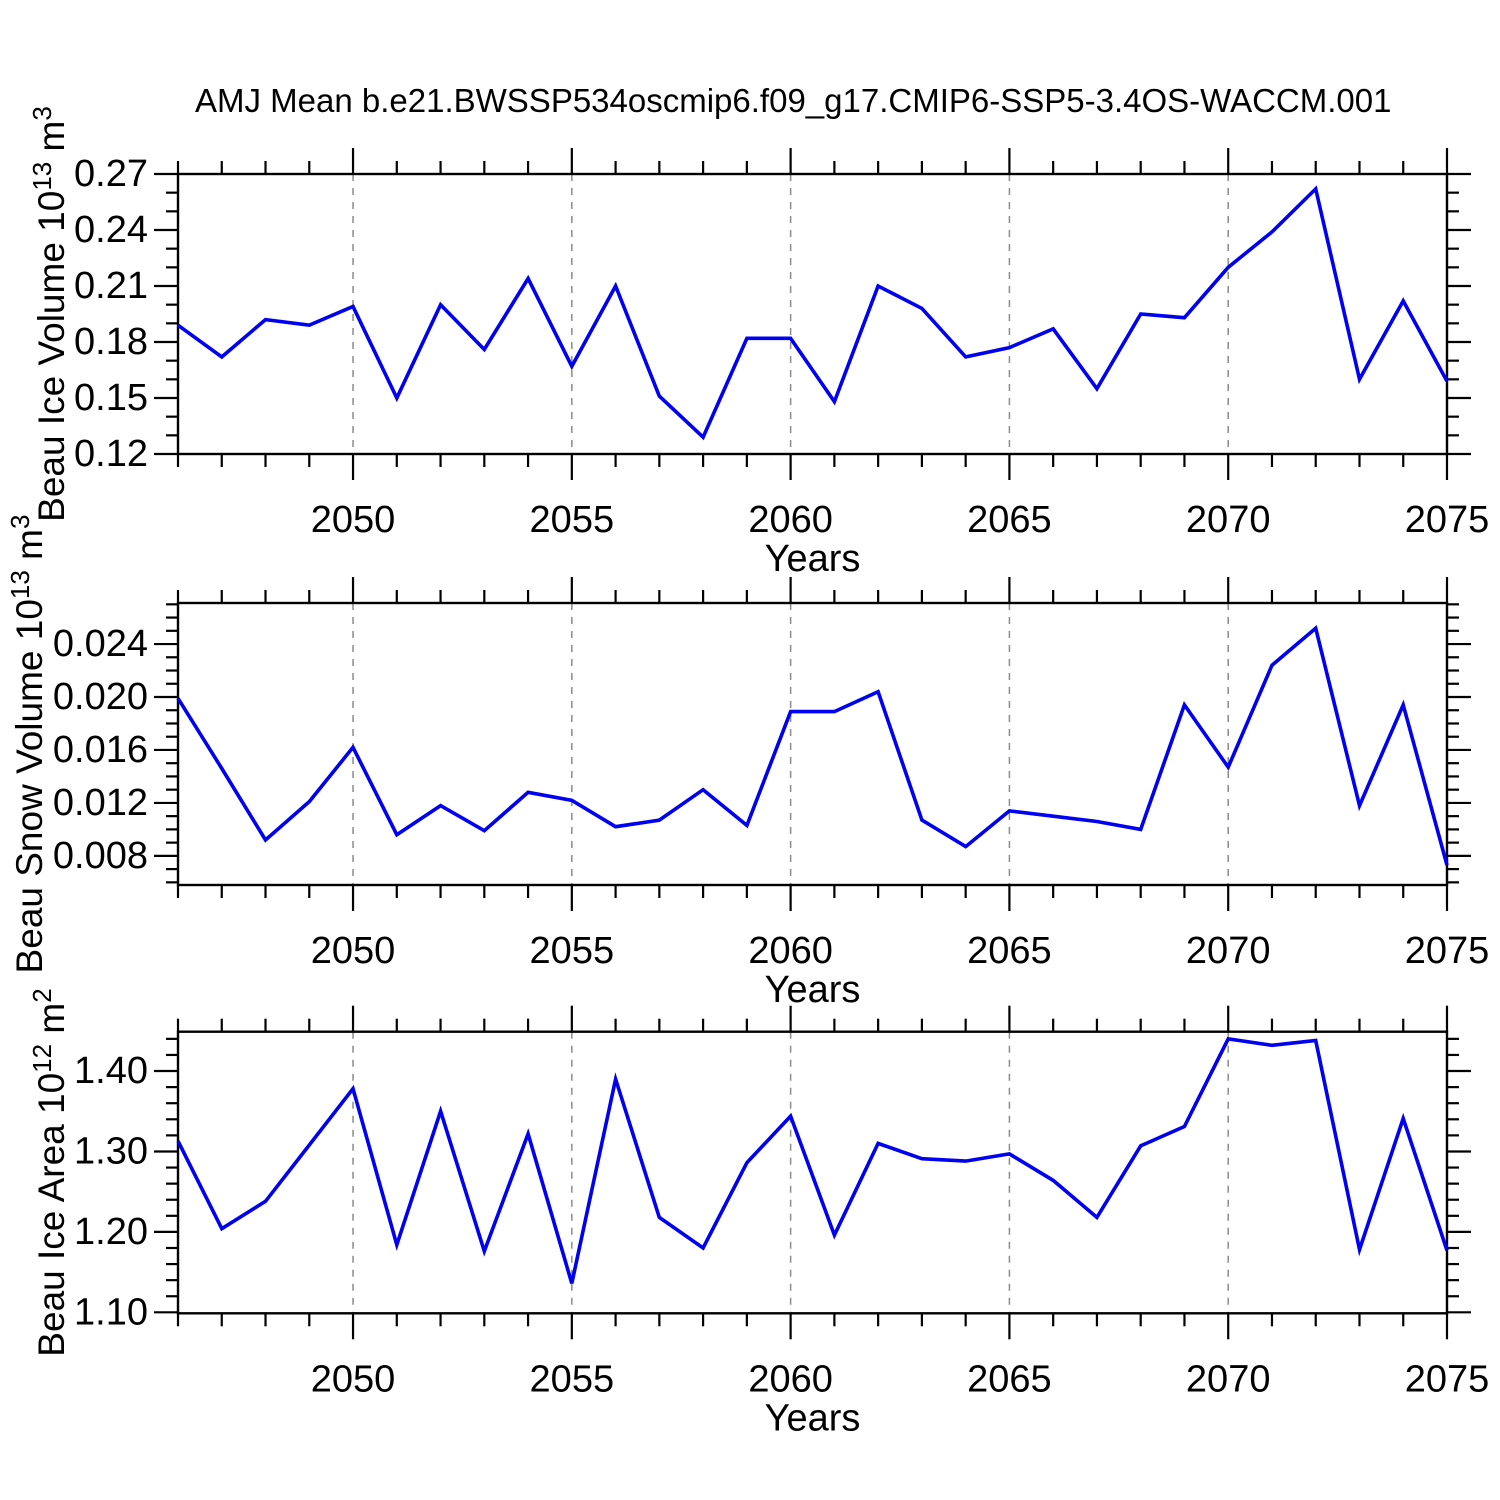 This screenshot has width=1500, height=1500. What do you see at coordinates (111, 1151) in the screenshot?
I see `y-tick-label: 1.30` at bounding box center [111, 1151].